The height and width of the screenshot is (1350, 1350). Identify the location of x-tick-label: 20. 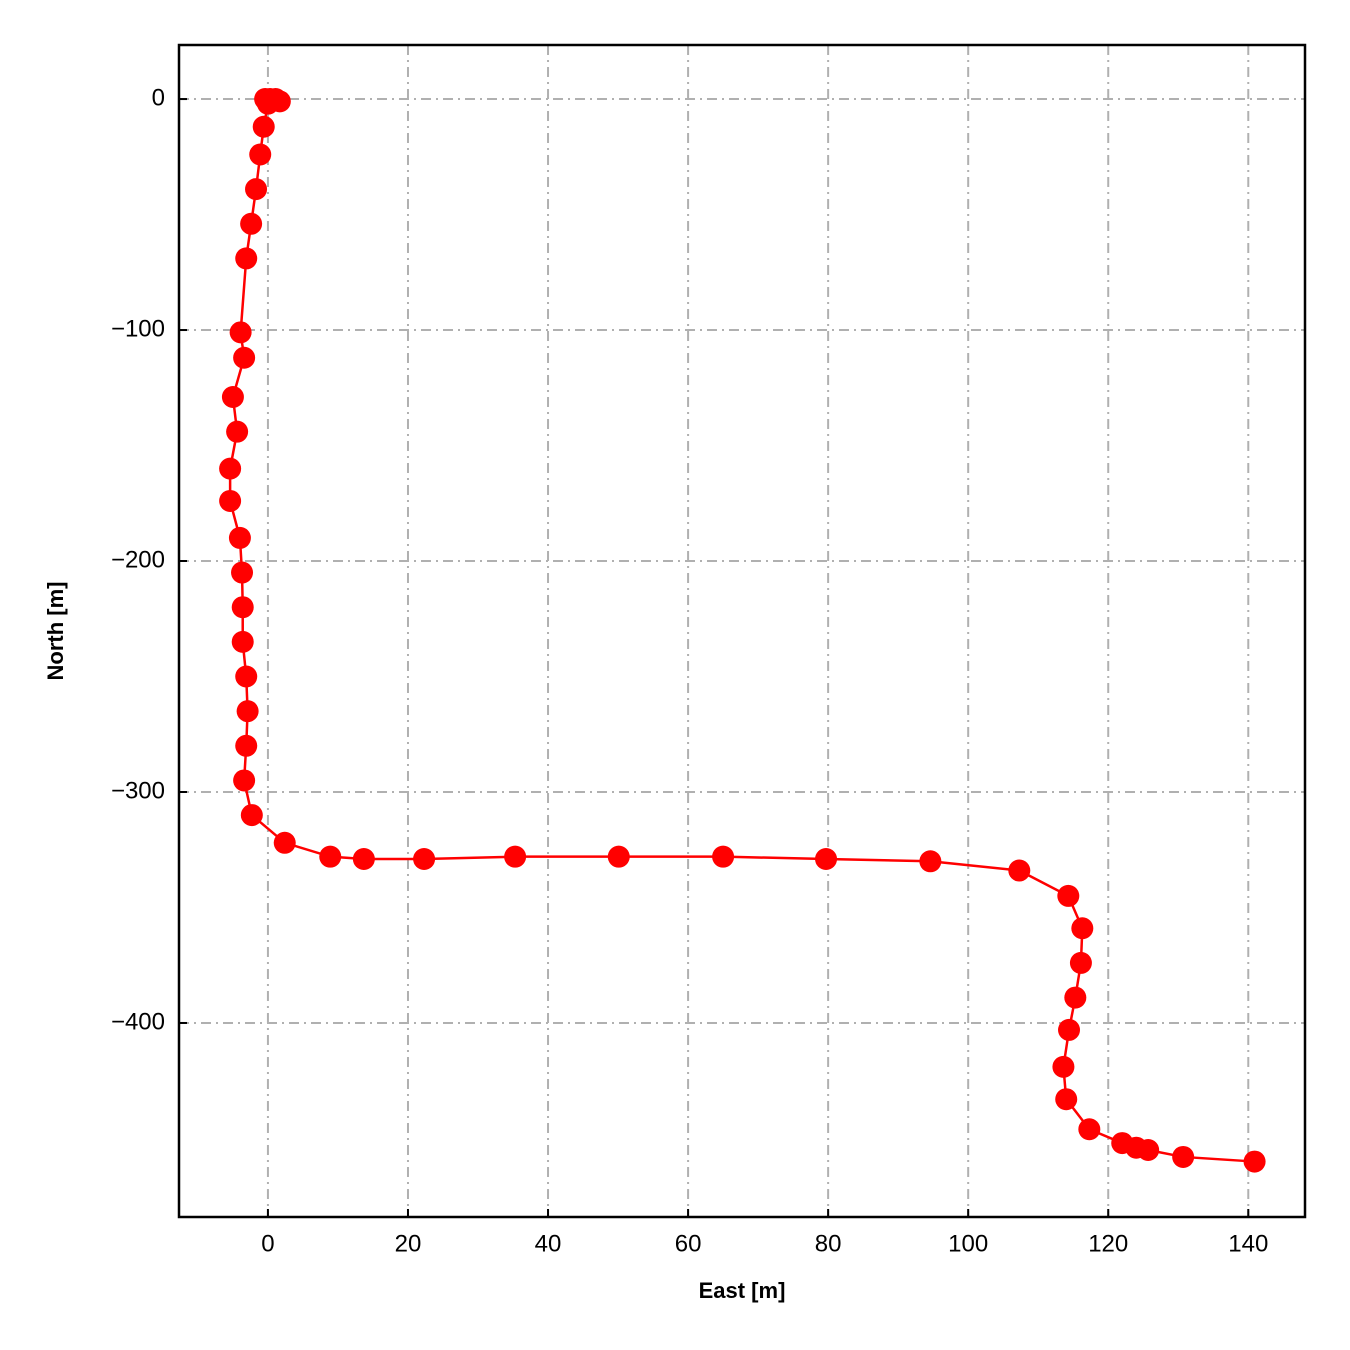
(408, 1243).